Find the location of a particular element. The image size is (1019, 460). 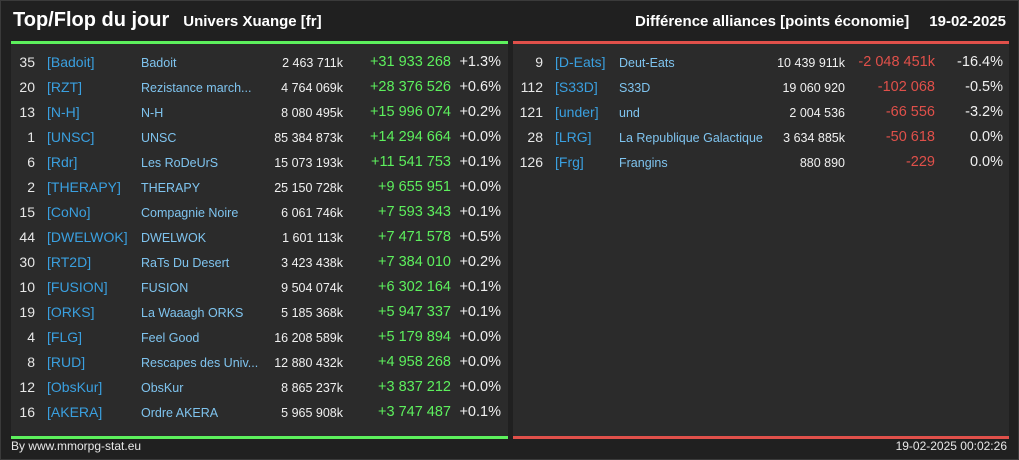

alliance-tag-link: [CoNo] is located at coordinates (69, 212).